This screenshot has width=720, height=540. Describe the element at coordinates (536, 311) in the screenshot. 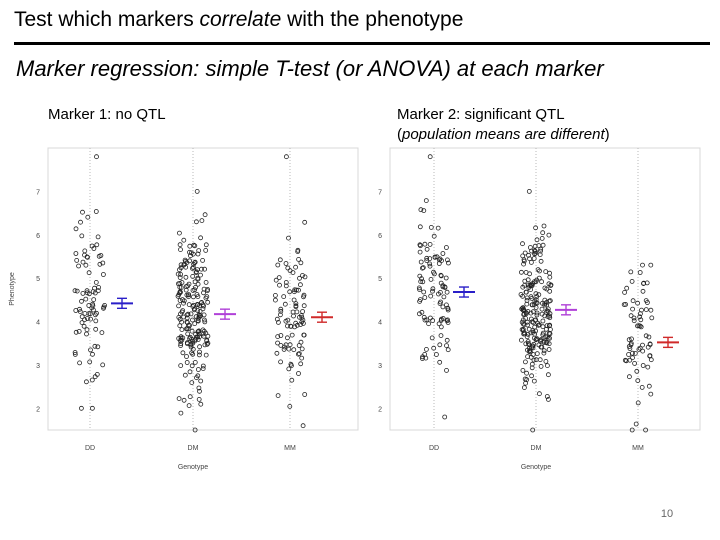

I see `points-dm` at that location.